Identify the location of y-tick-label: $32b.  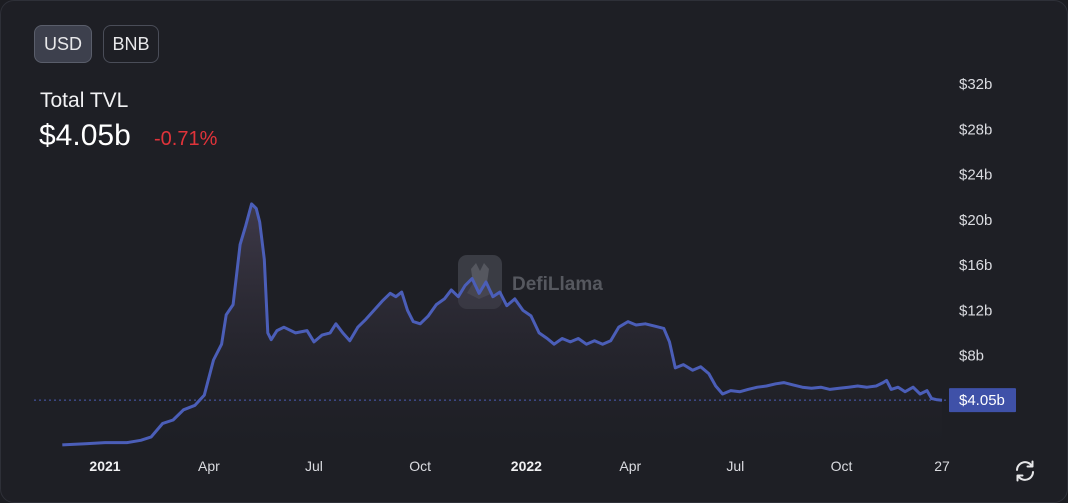
(975, 84).